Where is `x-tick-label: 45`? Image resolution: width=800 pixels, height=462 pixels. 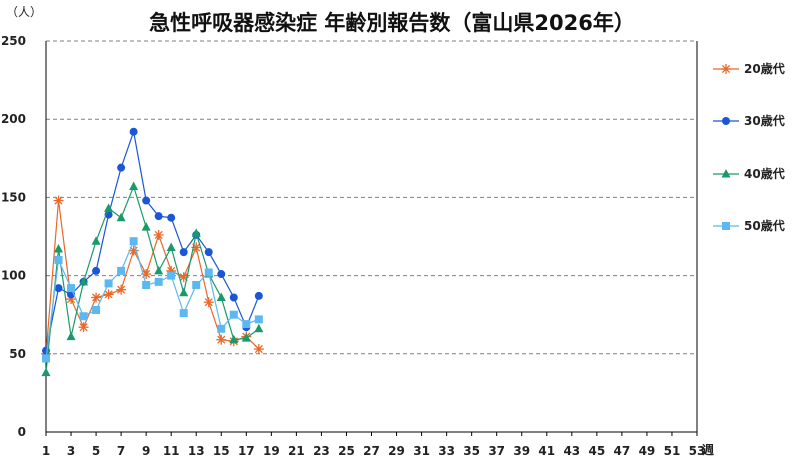
x-tick-label: 45 is located at coordinates (596, 451).